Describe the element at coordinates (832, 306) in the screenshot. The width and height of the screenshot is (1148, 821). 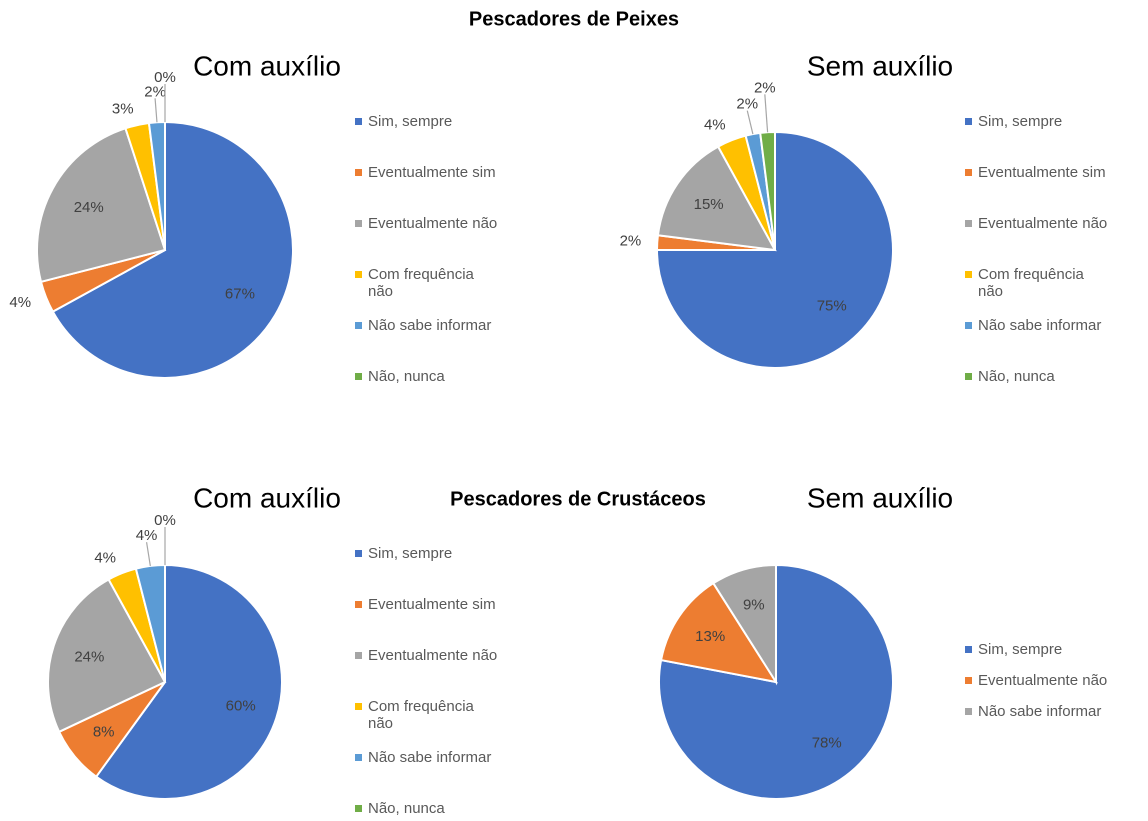
I see `data-label: 75%` at that location.